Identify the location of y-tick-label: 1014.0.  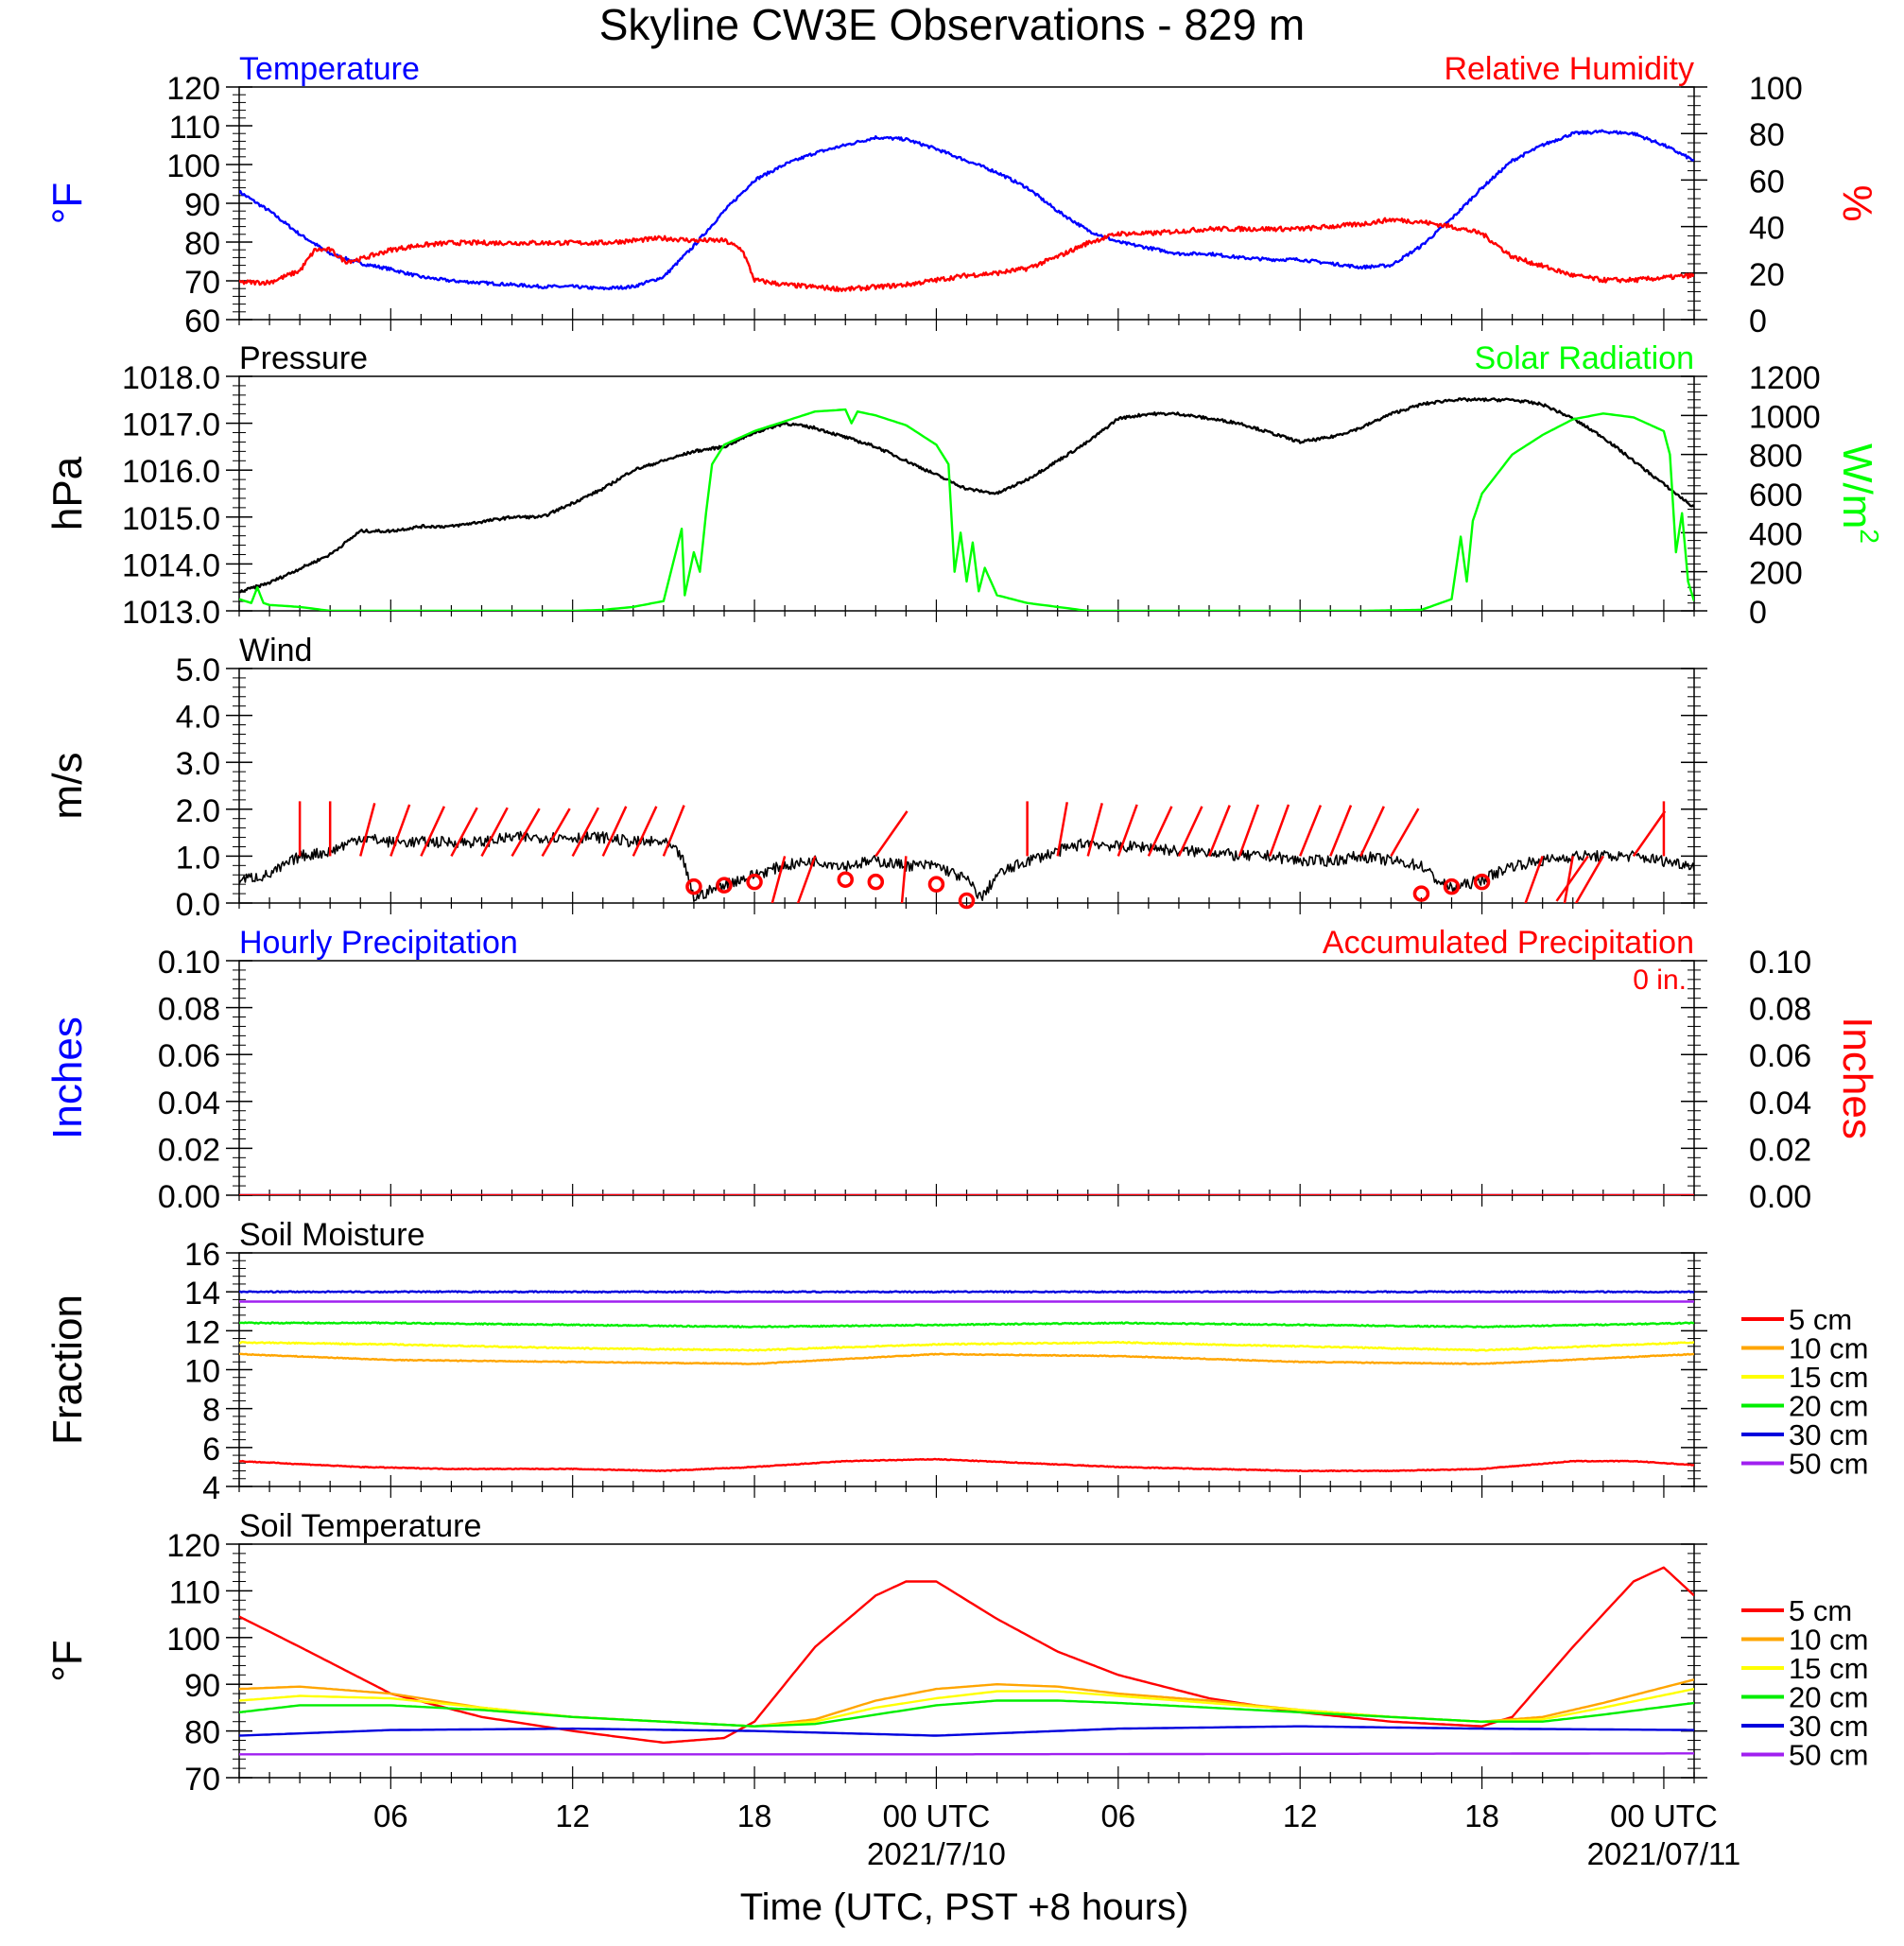
(171, 565).